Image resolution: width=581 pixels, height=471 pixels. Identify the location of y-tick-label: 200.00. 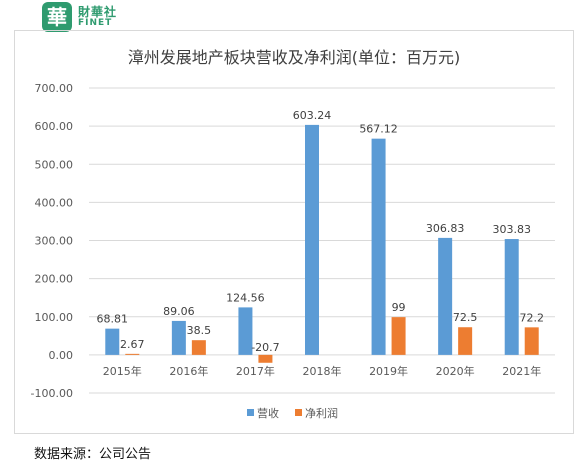
(54, 279).